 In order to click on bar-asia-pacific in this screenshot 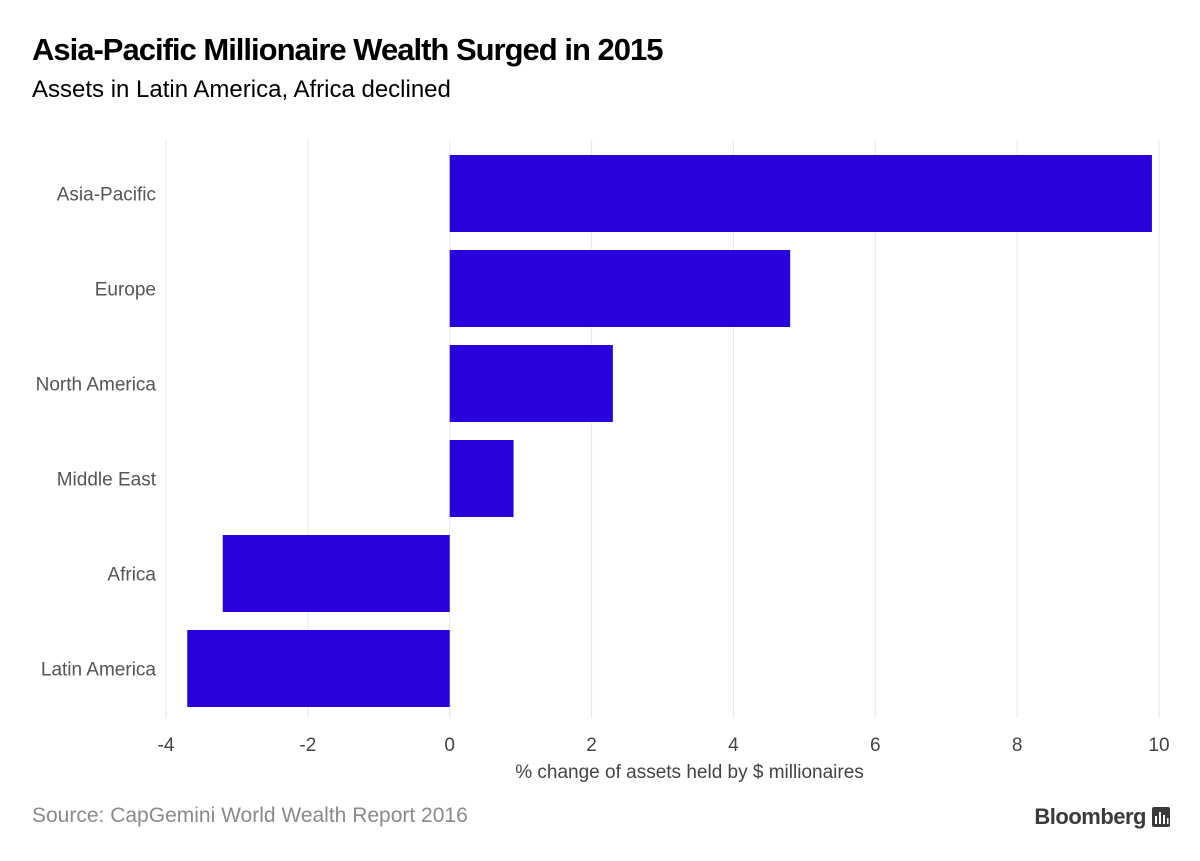, I will do `click(800, 193)`.